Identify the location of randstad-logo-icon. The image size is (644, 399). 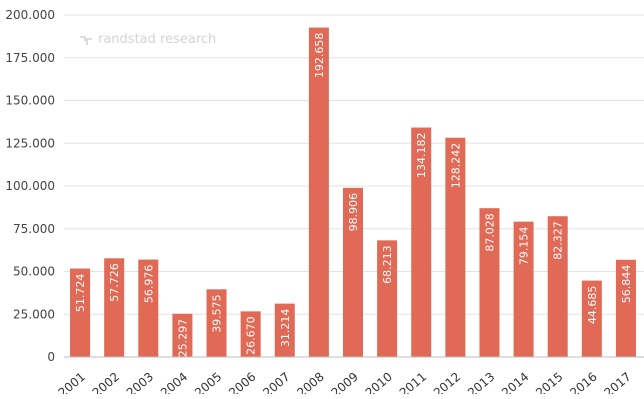
(86, 40).